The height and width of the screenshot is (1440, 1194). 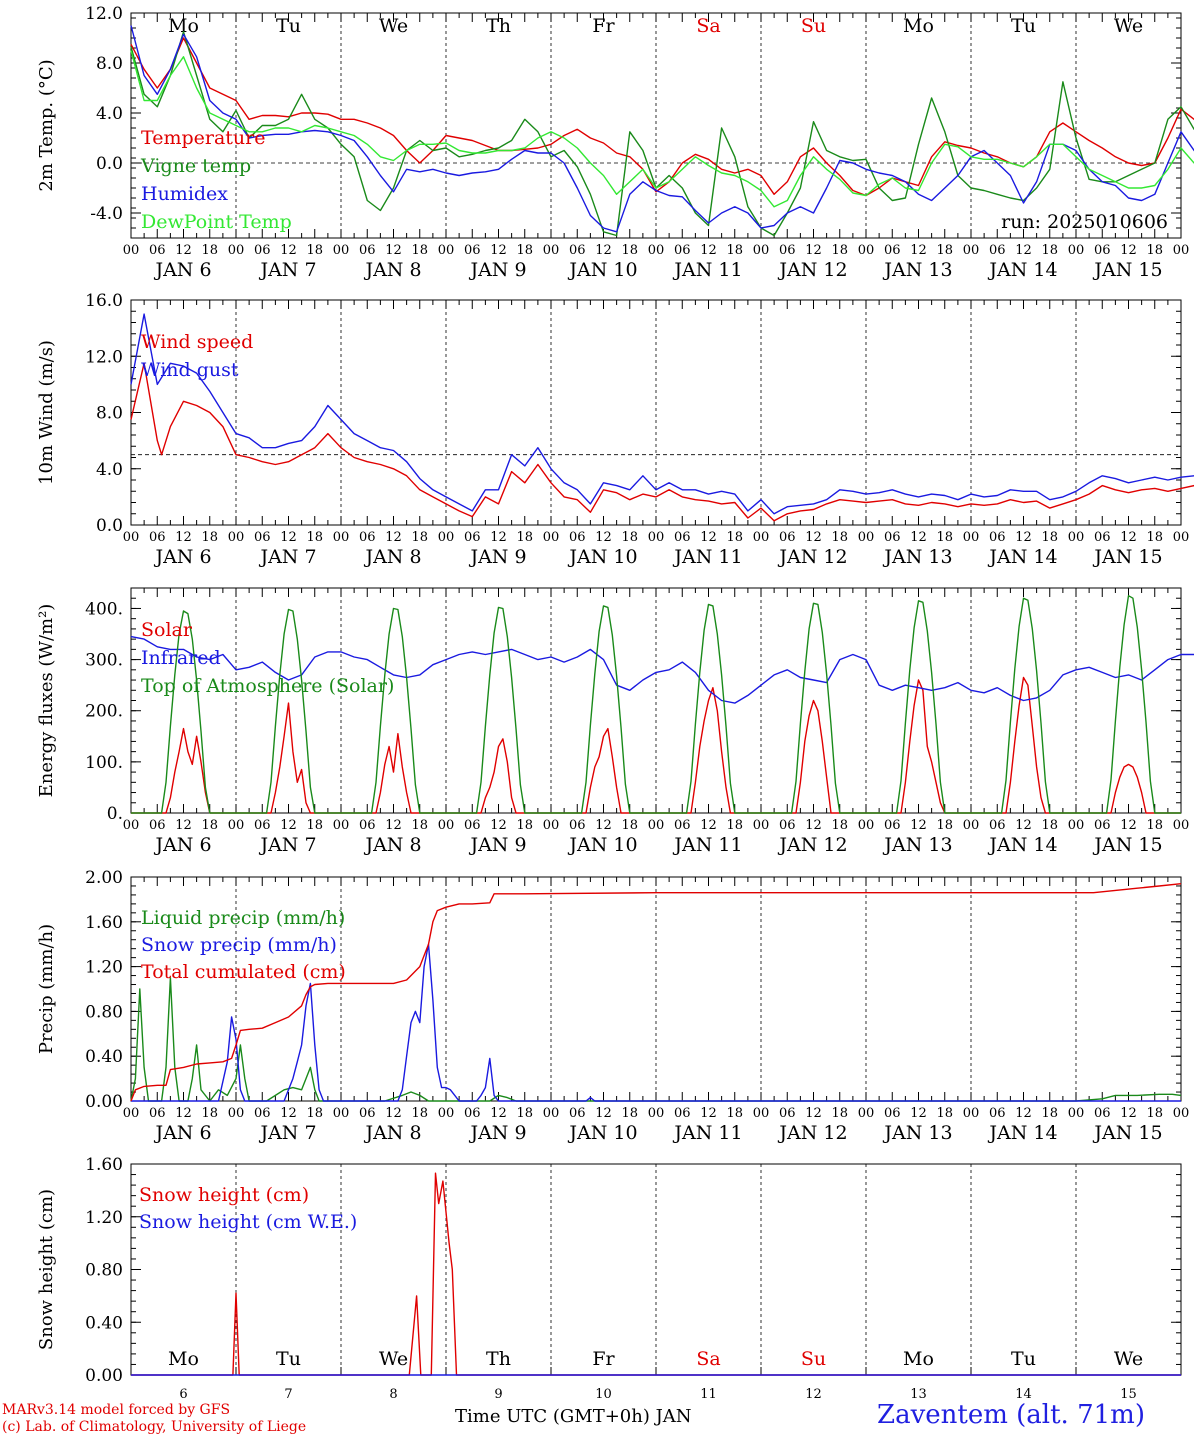 I want to click on station-name: Zaventem (alt. 71m), so click(x=1011, y=1415).